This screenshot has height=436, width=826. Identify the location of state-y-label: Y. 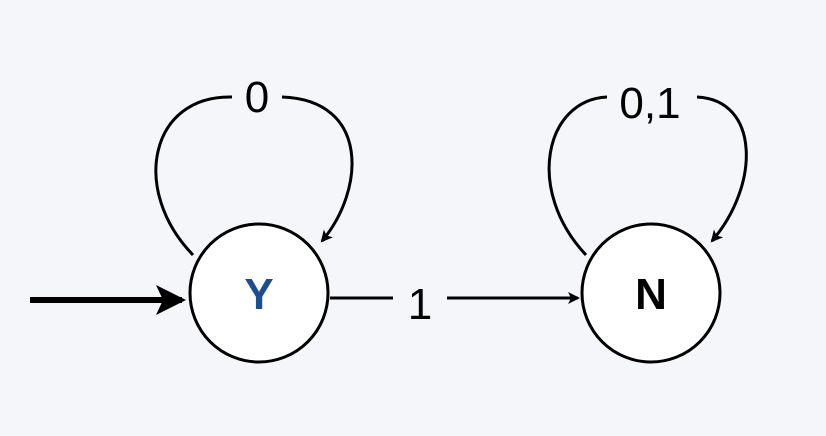
(258, 294).